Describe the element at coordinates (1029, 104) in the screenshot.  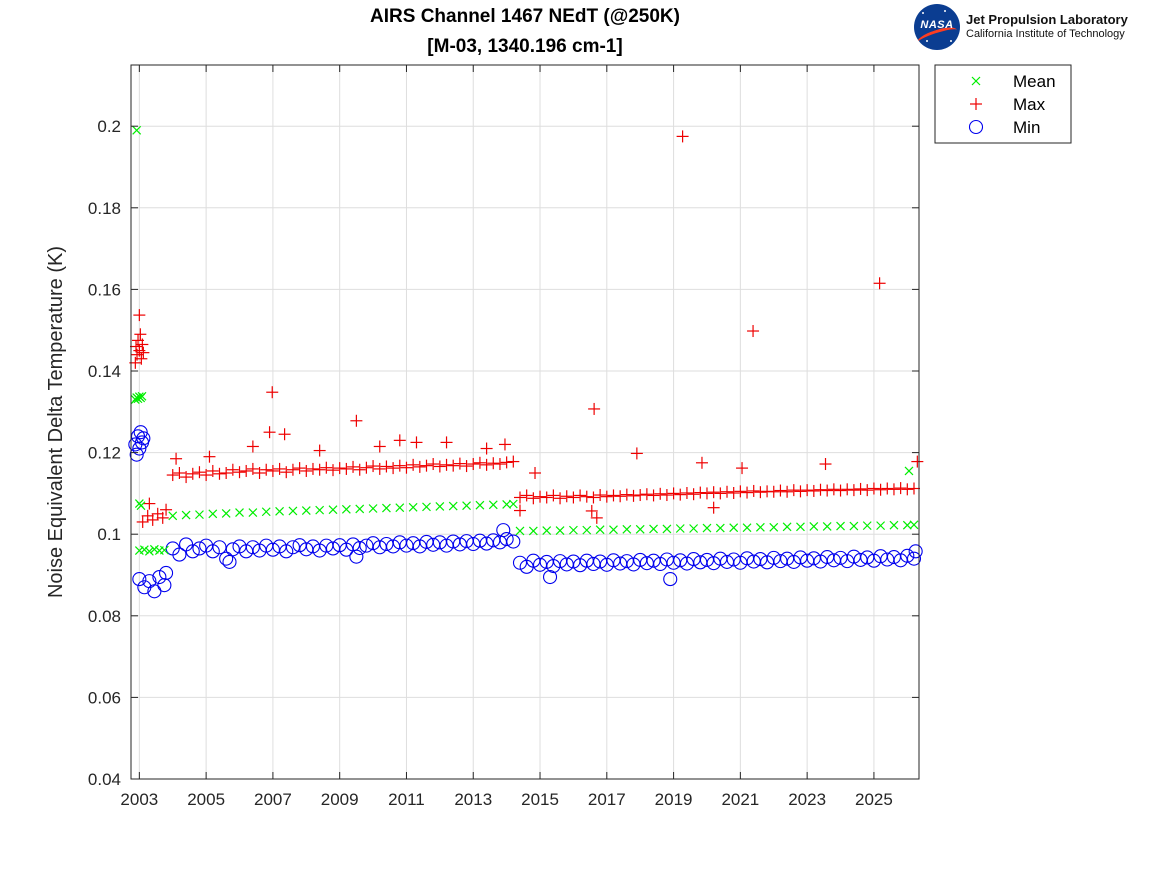
I see `legend-label-max: Max` at that location.